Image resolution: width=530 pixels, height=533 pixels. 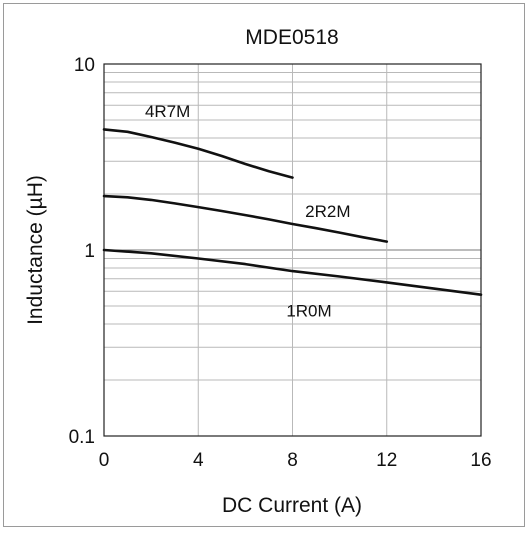 I want to click on chart-title: MDE0518, so click(x=291, y=37).